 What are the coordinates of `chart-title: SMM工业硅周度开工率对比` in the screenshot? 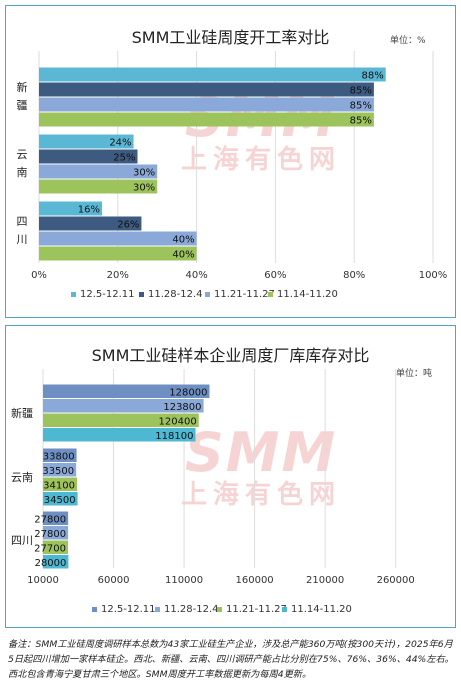 It's located at (230, 37).